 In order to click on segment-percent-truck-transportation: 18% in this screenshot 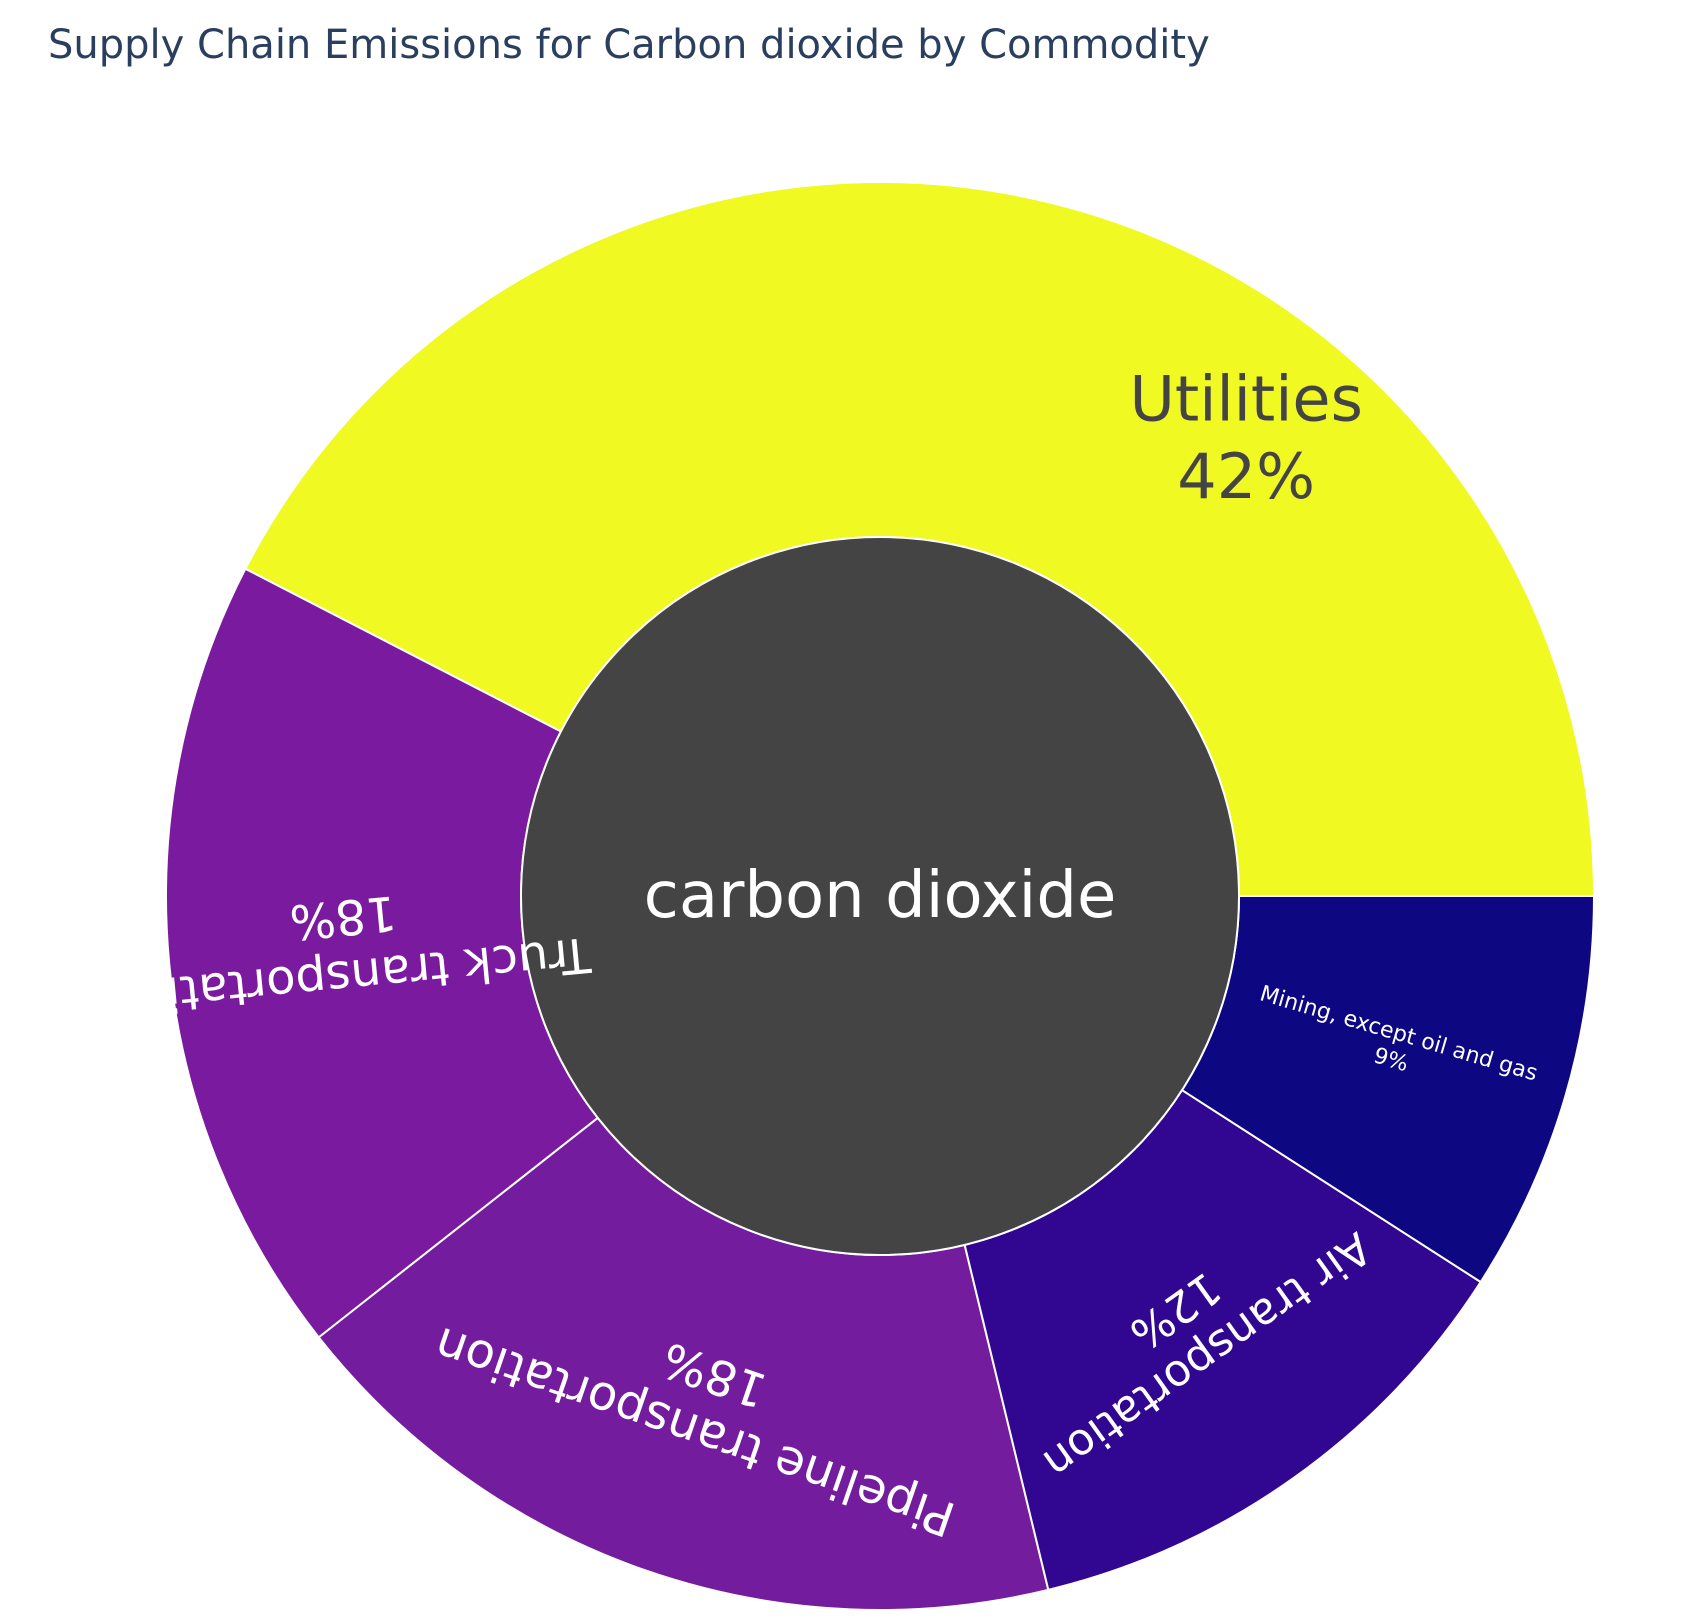, I will do `click(343, 917)`.